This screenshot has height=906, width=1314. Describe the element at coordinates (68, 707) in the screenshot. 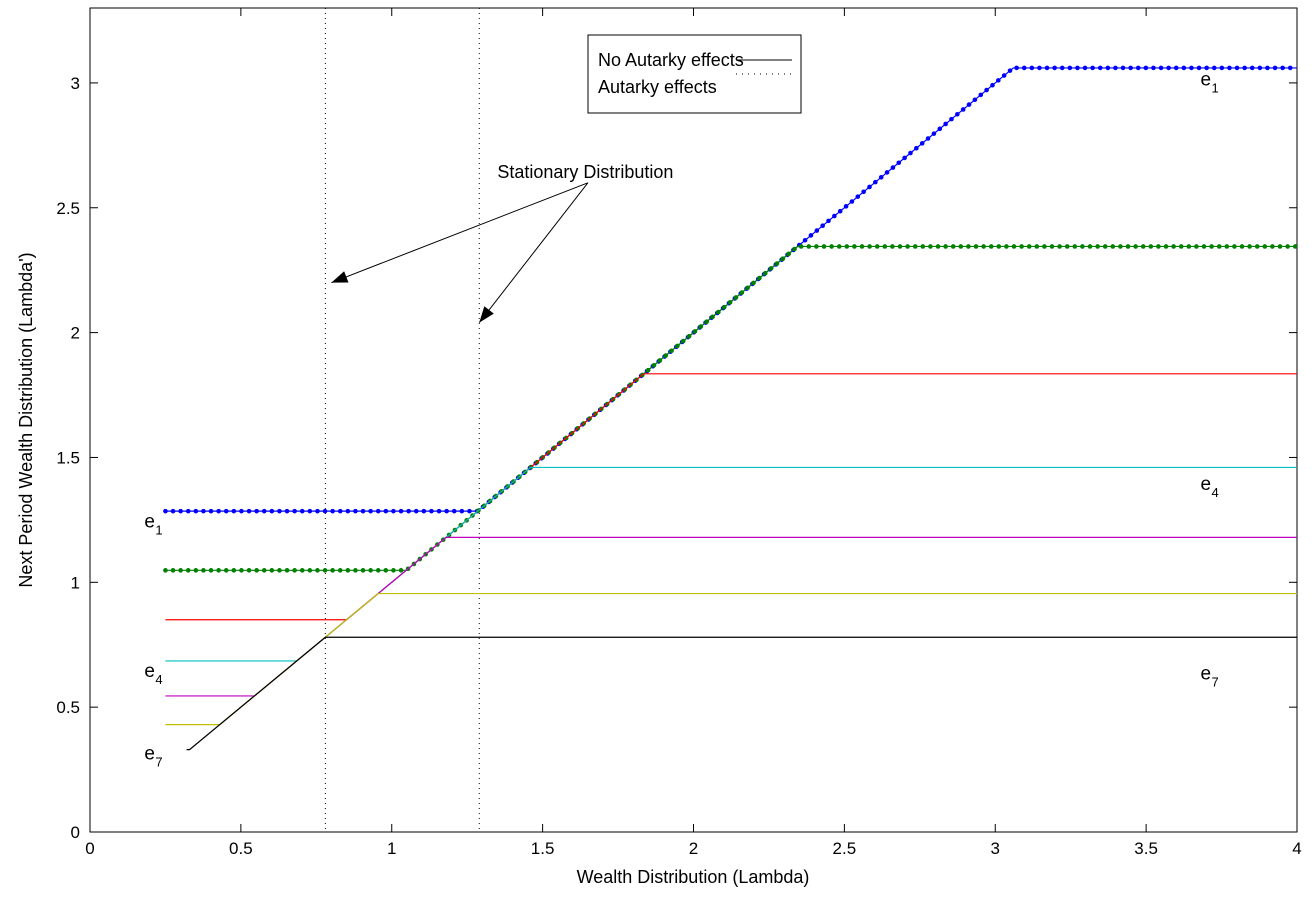

I see `y-tick-label: 0.5` at that location.